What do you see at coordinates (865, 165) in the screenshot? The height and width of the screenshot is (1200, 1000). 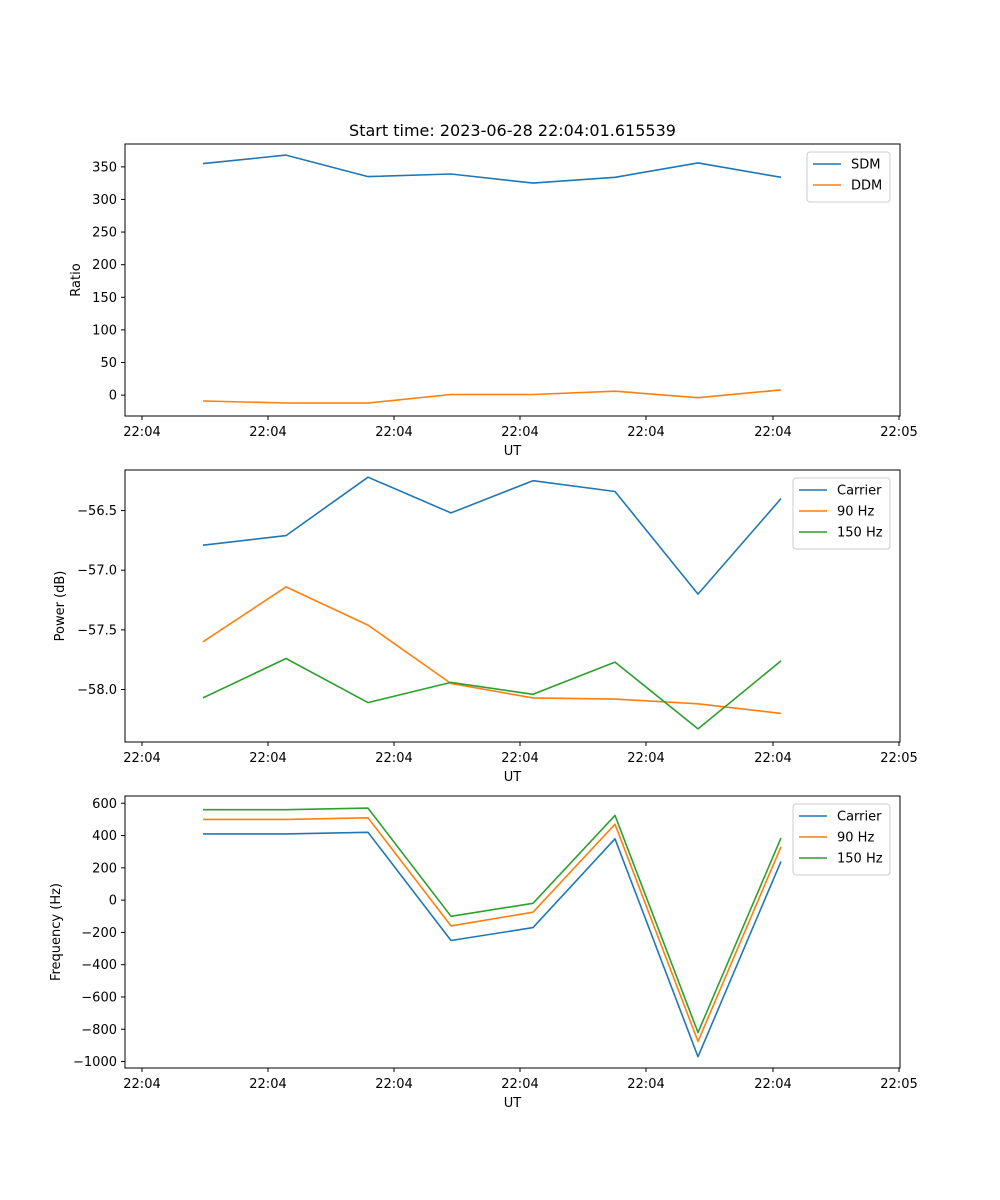 I see `legend-label: SDM` at bounding box center [865, 165].